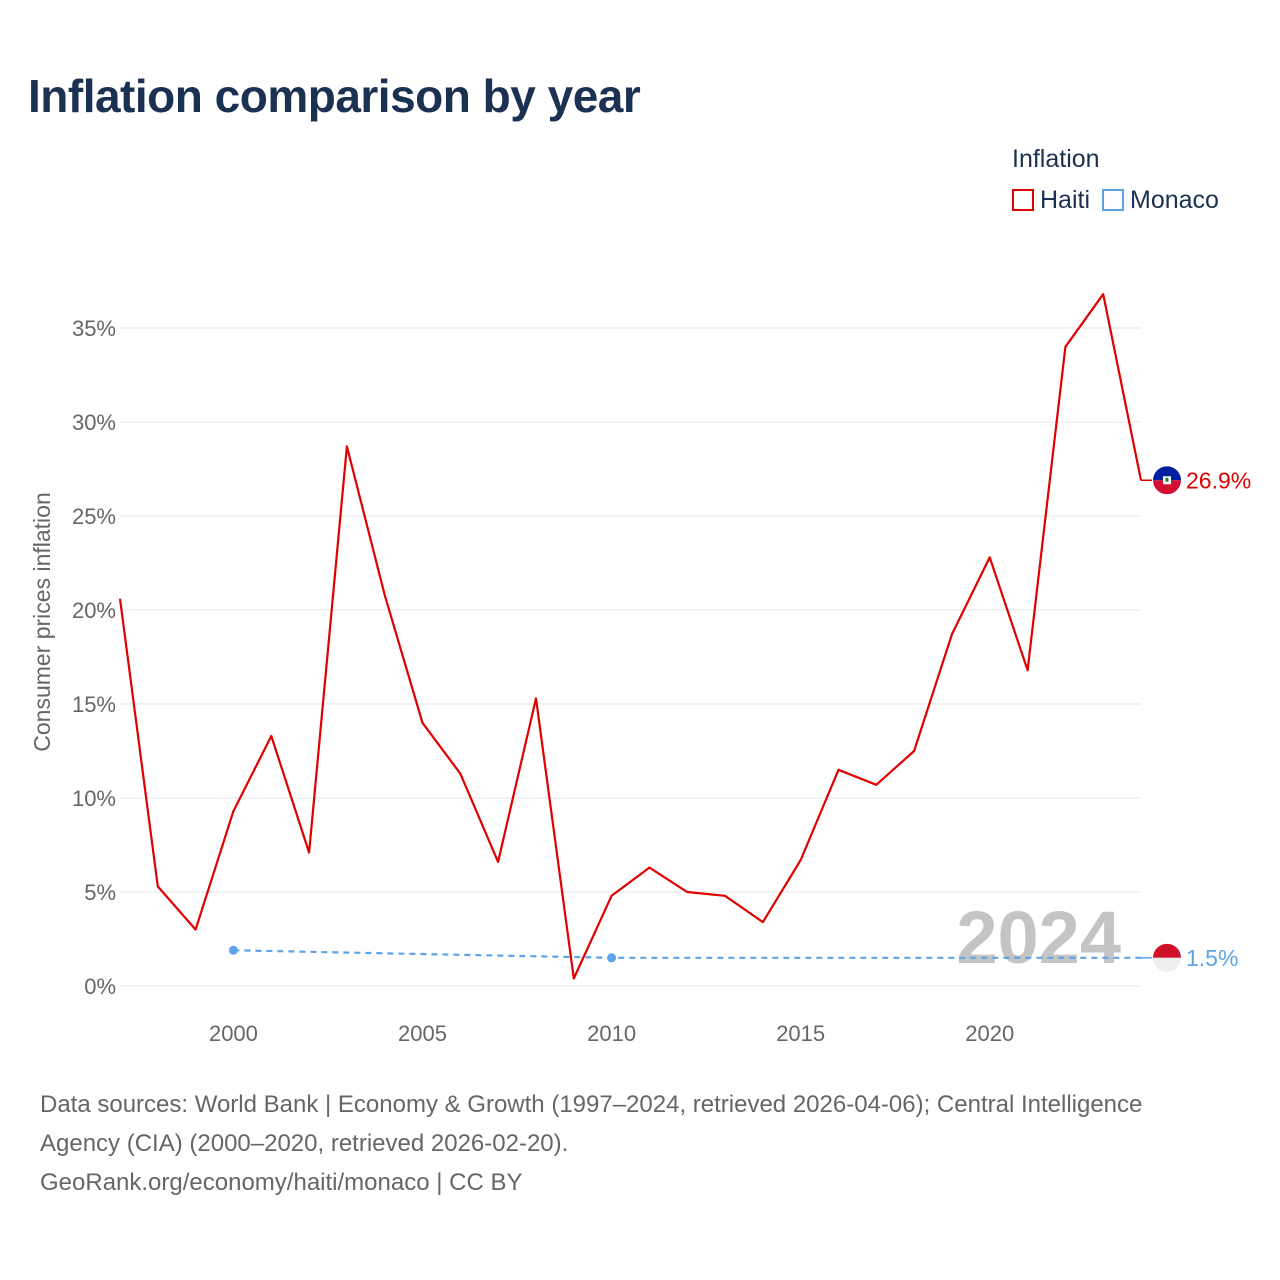 The height and width of the screenshot is (1280, 1280). I want to click on y-tick-label: 0%, so click(100, 986).